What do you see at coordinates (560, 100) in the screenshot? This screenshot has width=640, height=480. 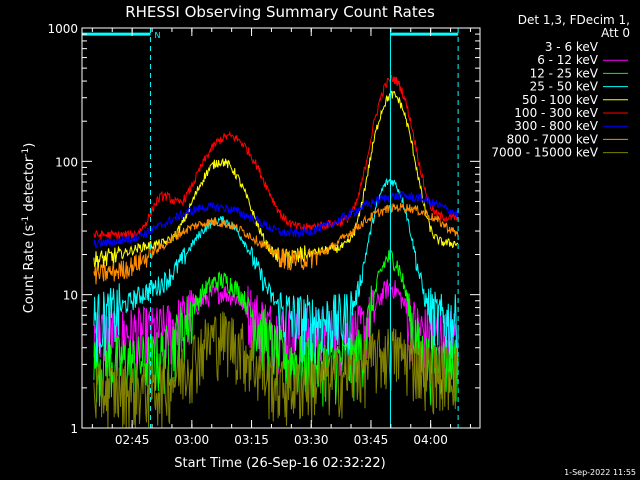 I see `legend-entry-label: 50 - 100 keV` at bounding box center [560, 100].